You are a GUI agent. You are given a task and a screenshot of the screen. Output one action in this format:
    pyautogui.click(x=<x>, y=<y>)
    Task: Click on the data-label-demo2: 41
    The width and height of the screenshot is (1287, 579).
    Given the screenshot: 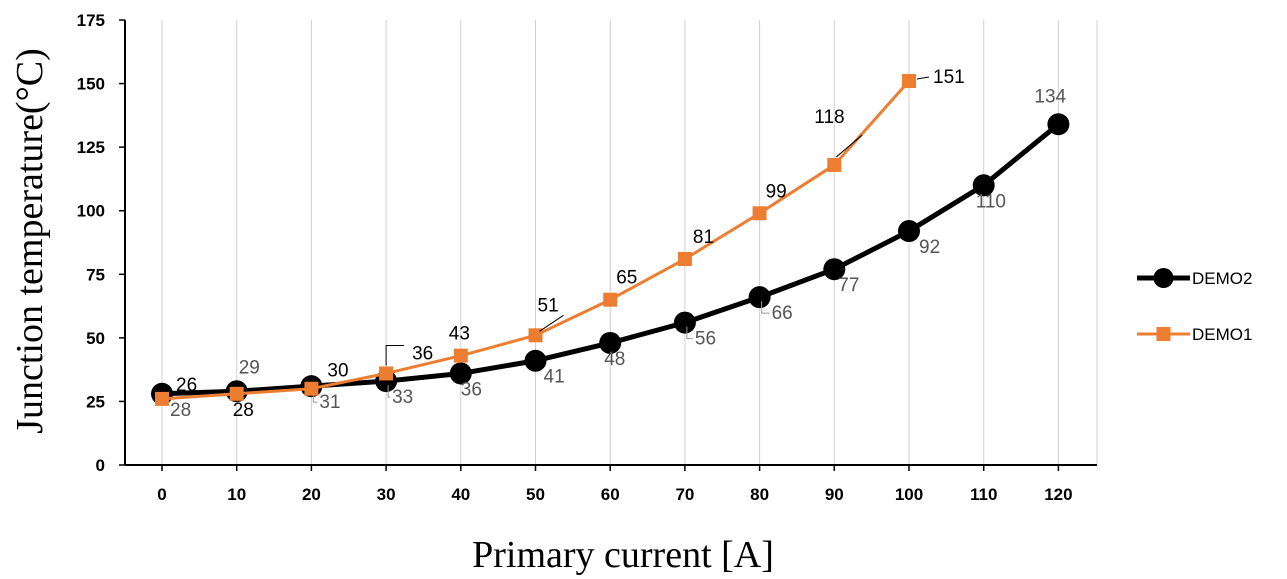 What is the action you would take?
    pyautogui.click(x=554, y=377)
    